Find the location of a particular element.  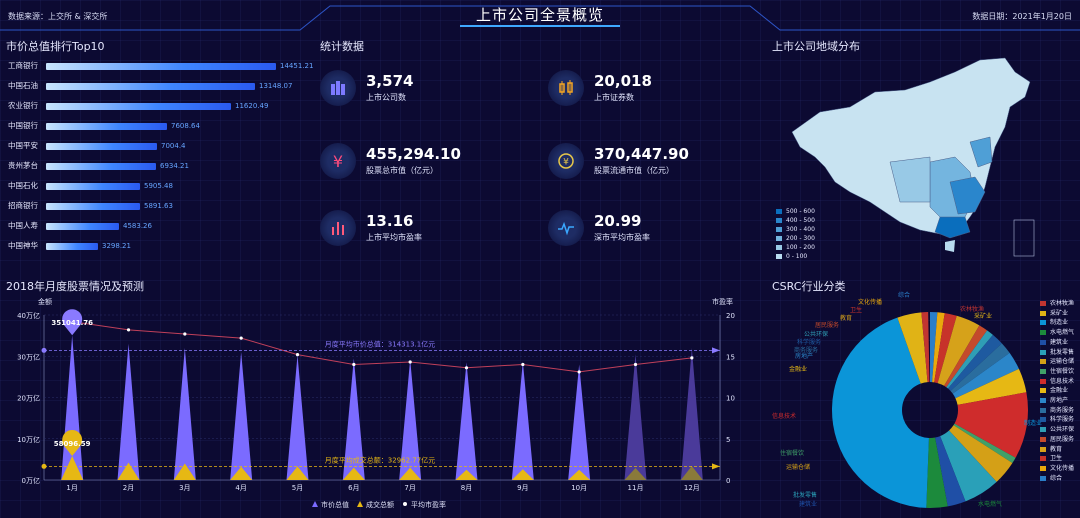

ranking-bar is located at coordinates (101, 146).